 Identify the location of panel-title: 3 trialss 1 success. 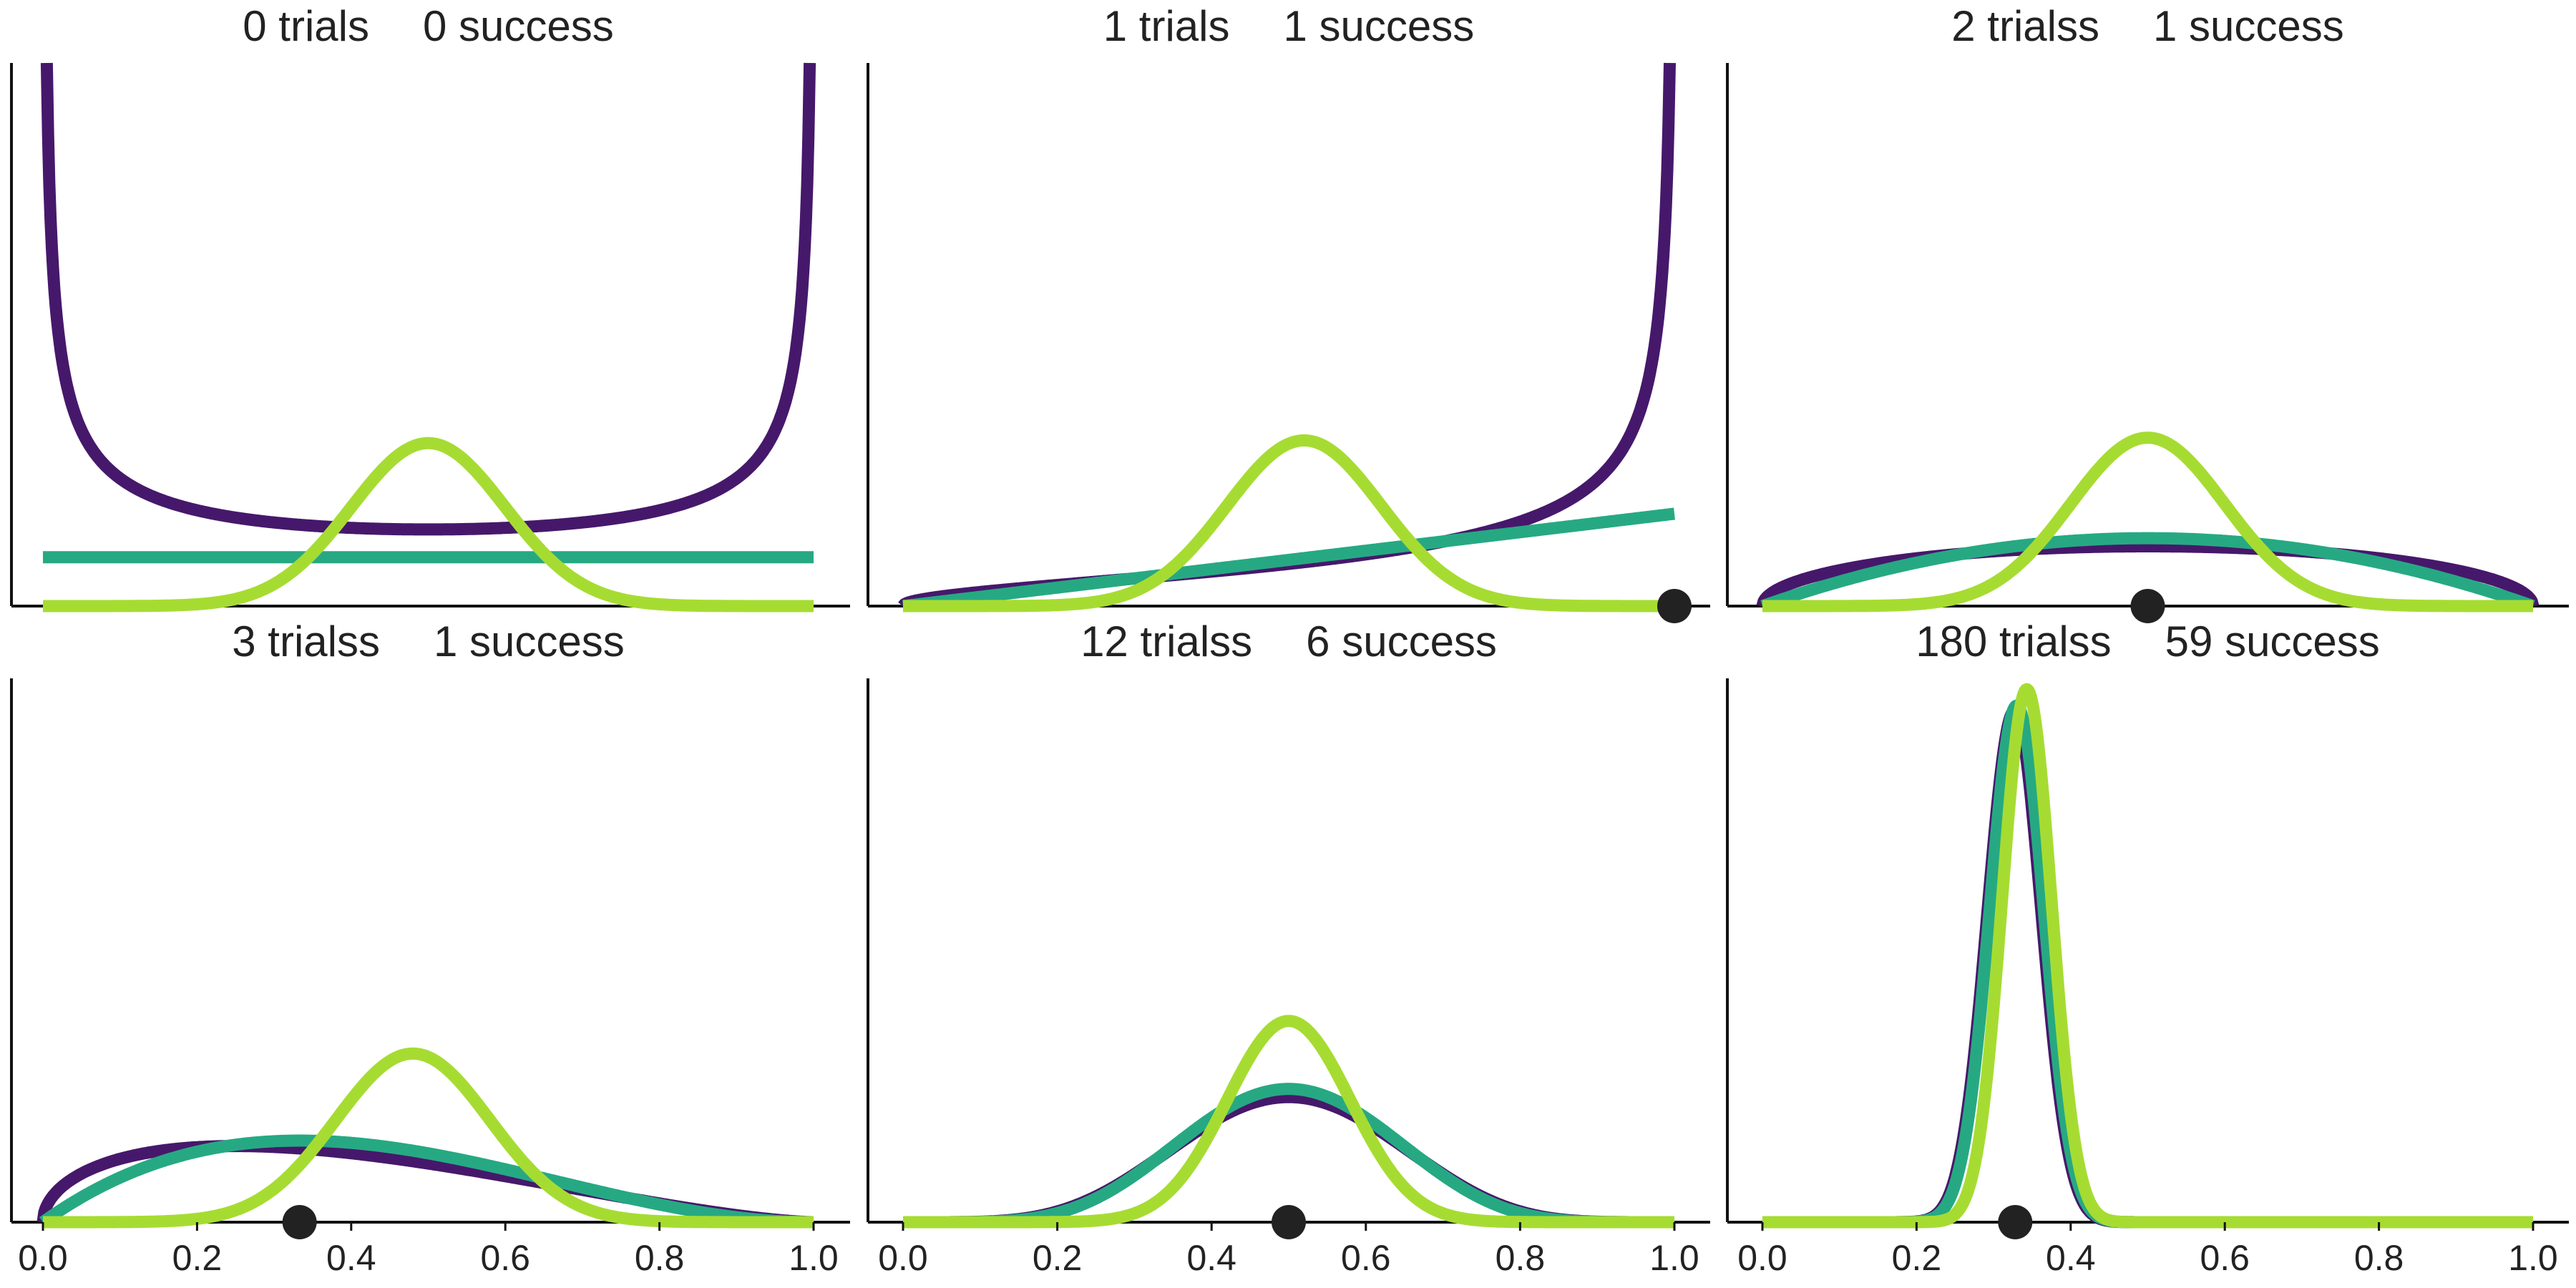
(428, 641).